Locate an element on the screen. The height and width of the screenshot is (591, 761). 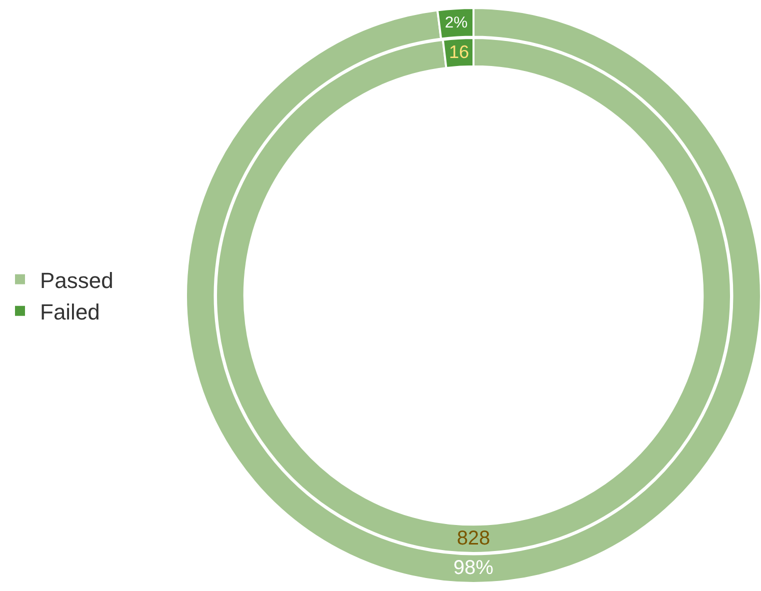
data-label: 98% is located at coordinates (473, 568).